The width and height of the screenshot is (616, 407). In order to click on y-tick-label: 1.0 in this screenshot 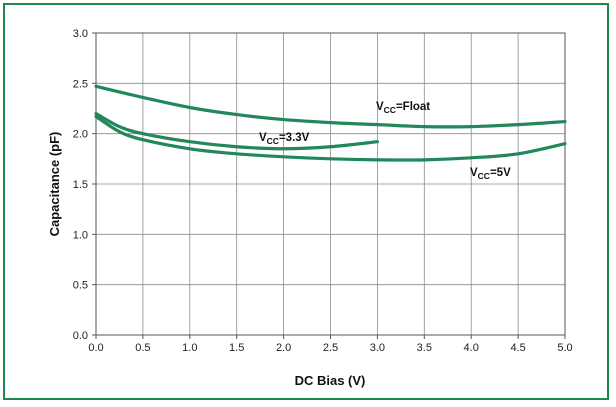, I will do `click(80, 235)`.